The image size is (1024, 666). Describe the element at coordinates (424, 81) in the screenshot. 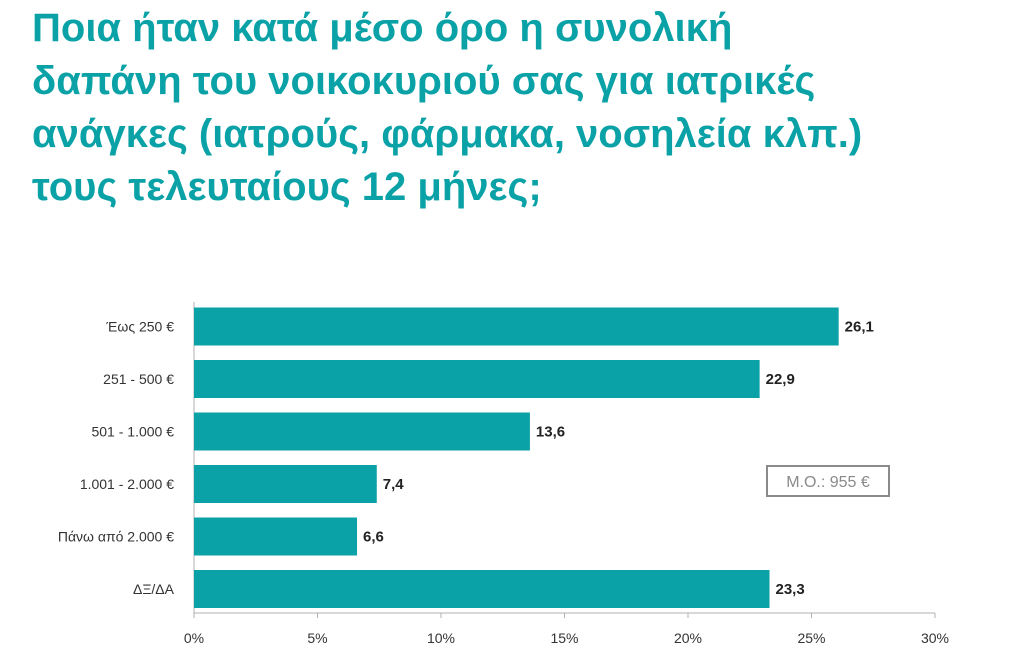

I see `title-line-2: δαπάνη του νοικοκυριού σας για ιατρικές` at that location.